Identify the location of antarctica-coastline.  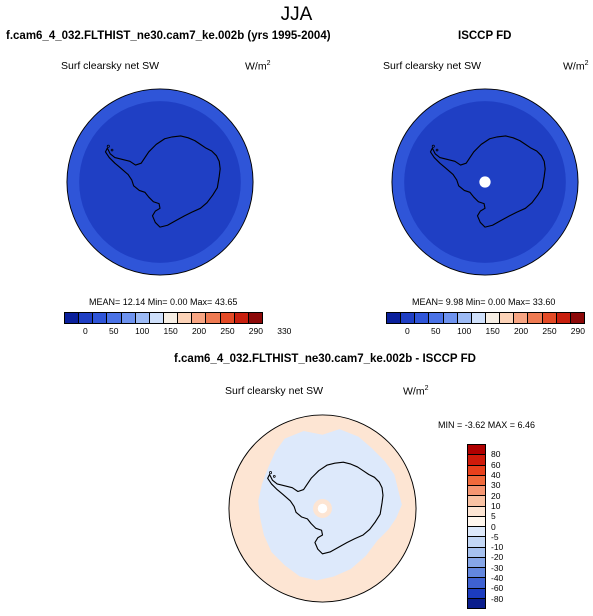
(162, 181).